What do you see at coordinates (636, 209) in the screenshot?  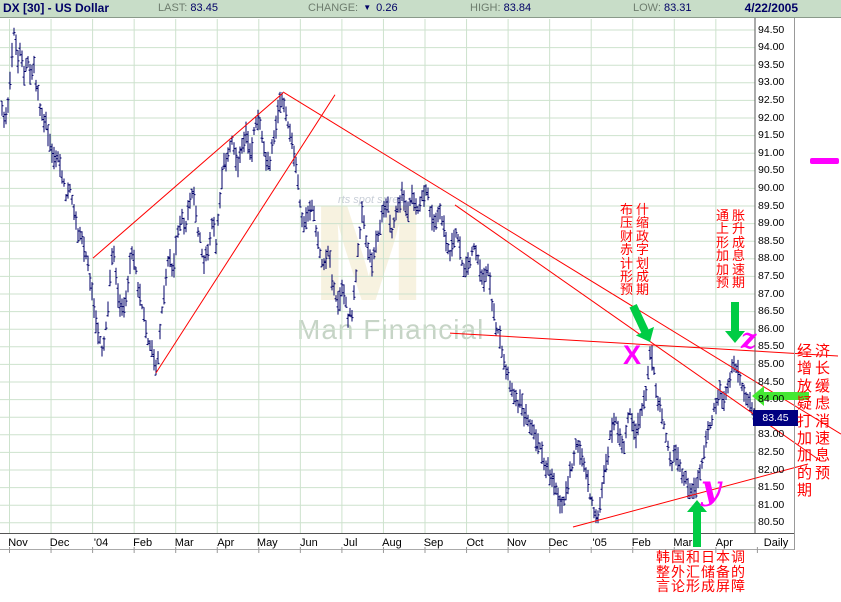 I see `annotation-line: 布什` at bounding box center [636, 209].